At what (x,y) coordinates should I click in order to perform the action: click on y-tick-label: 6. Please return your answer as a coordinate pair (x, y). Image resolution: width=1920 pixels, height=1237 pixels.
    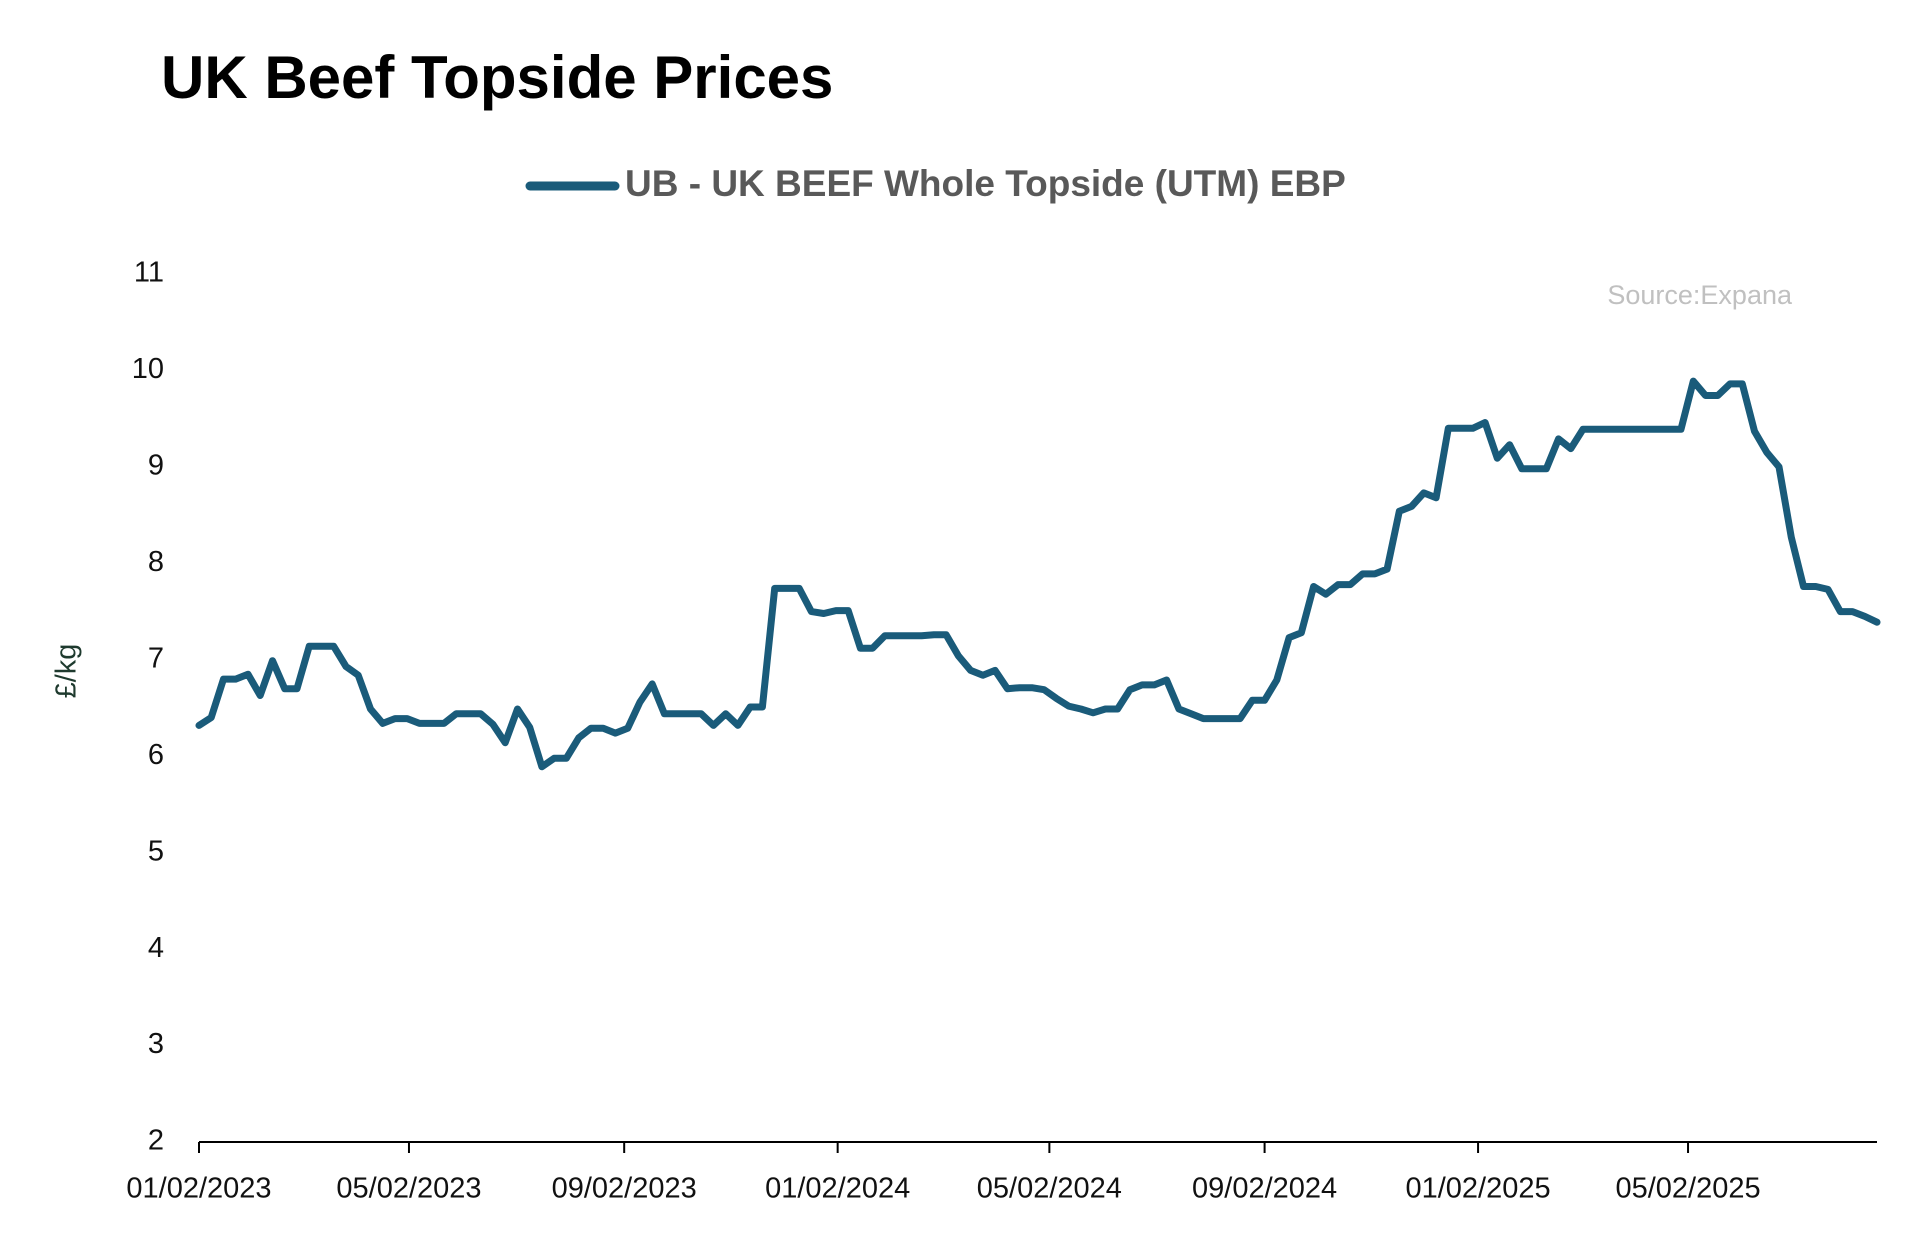
    Looking at the image, I should click on (156, 755).